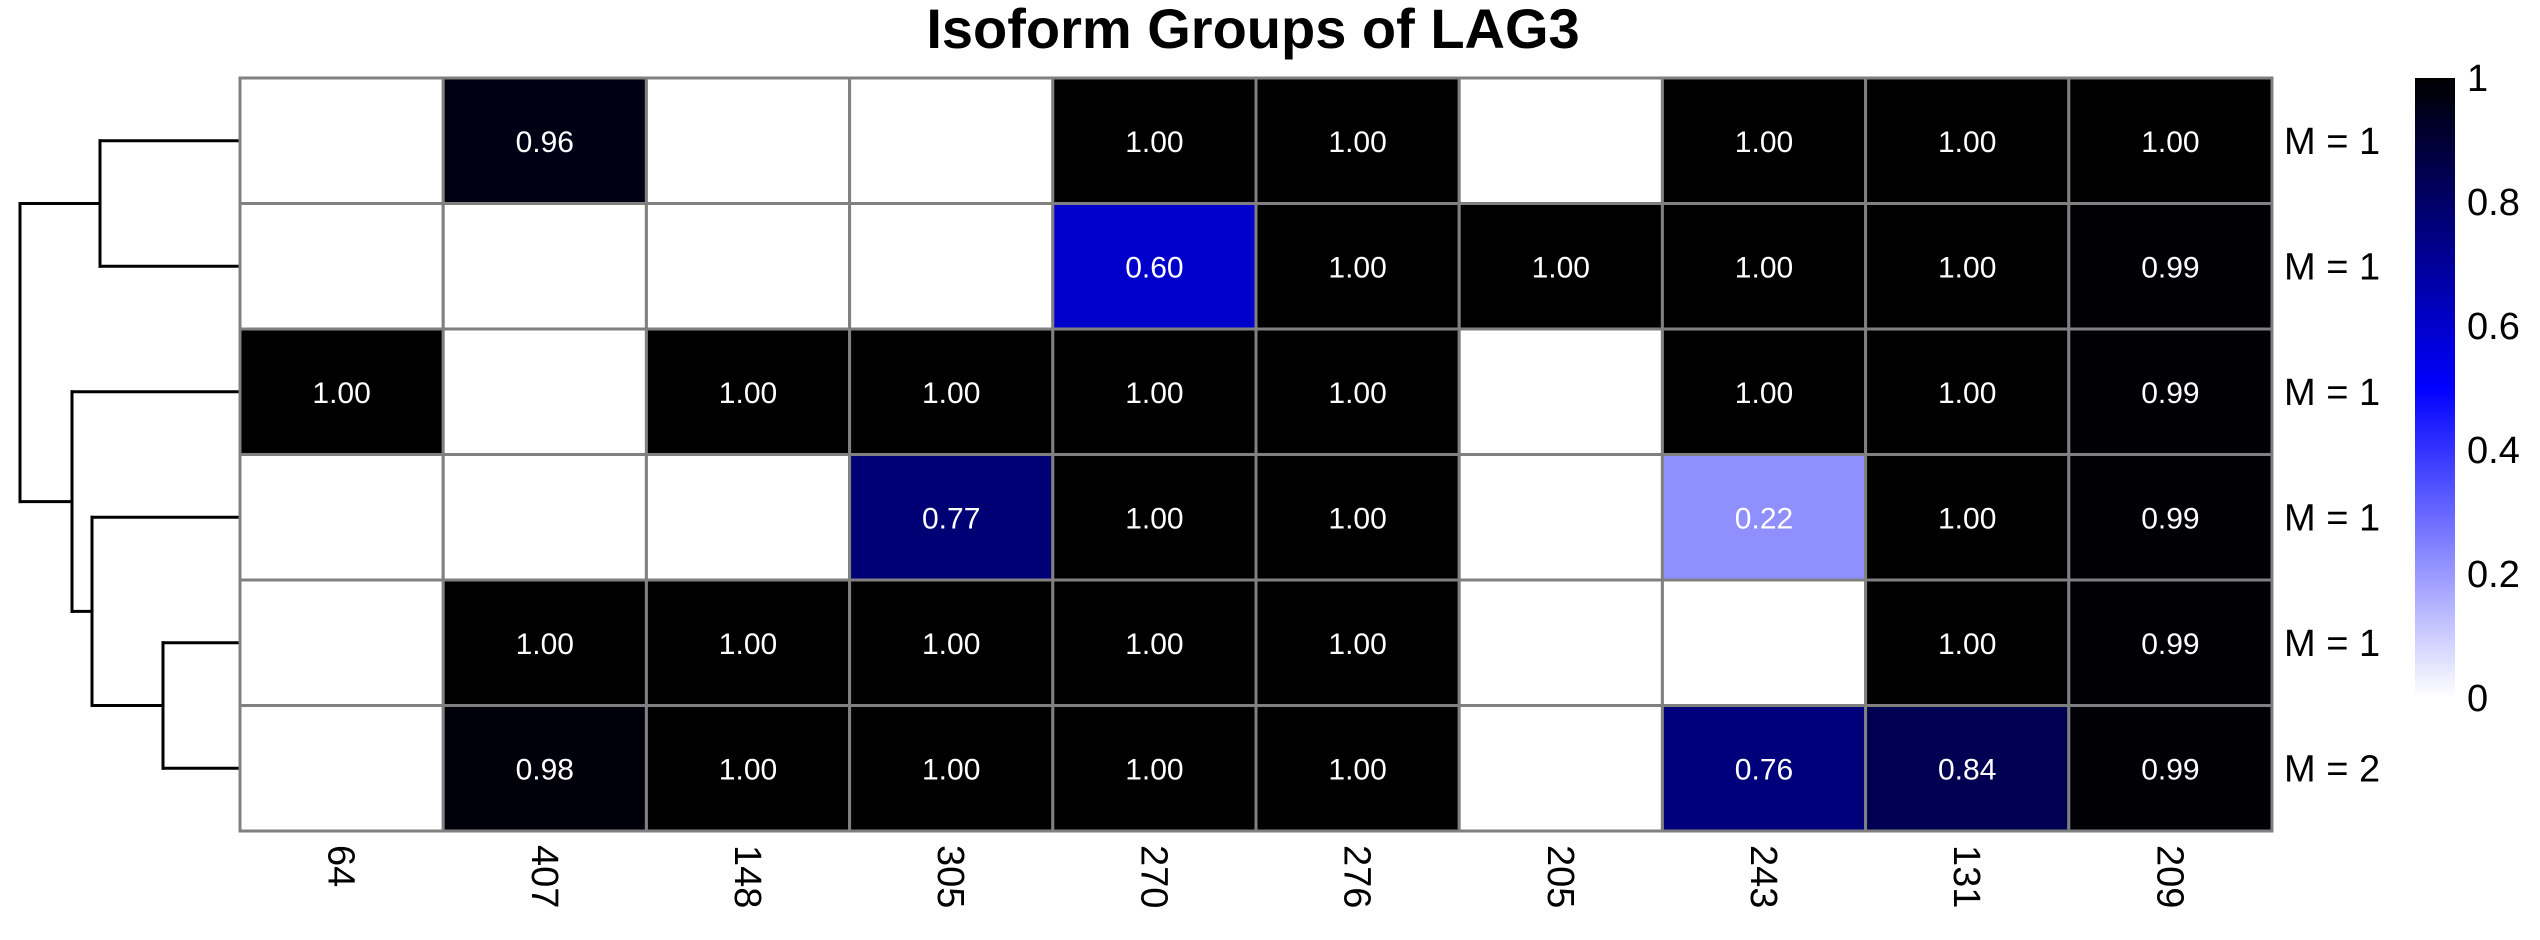 This screenshot has height=940, width=2540. I want to click on cell-value-label: 0.84, so click(1967, 769).